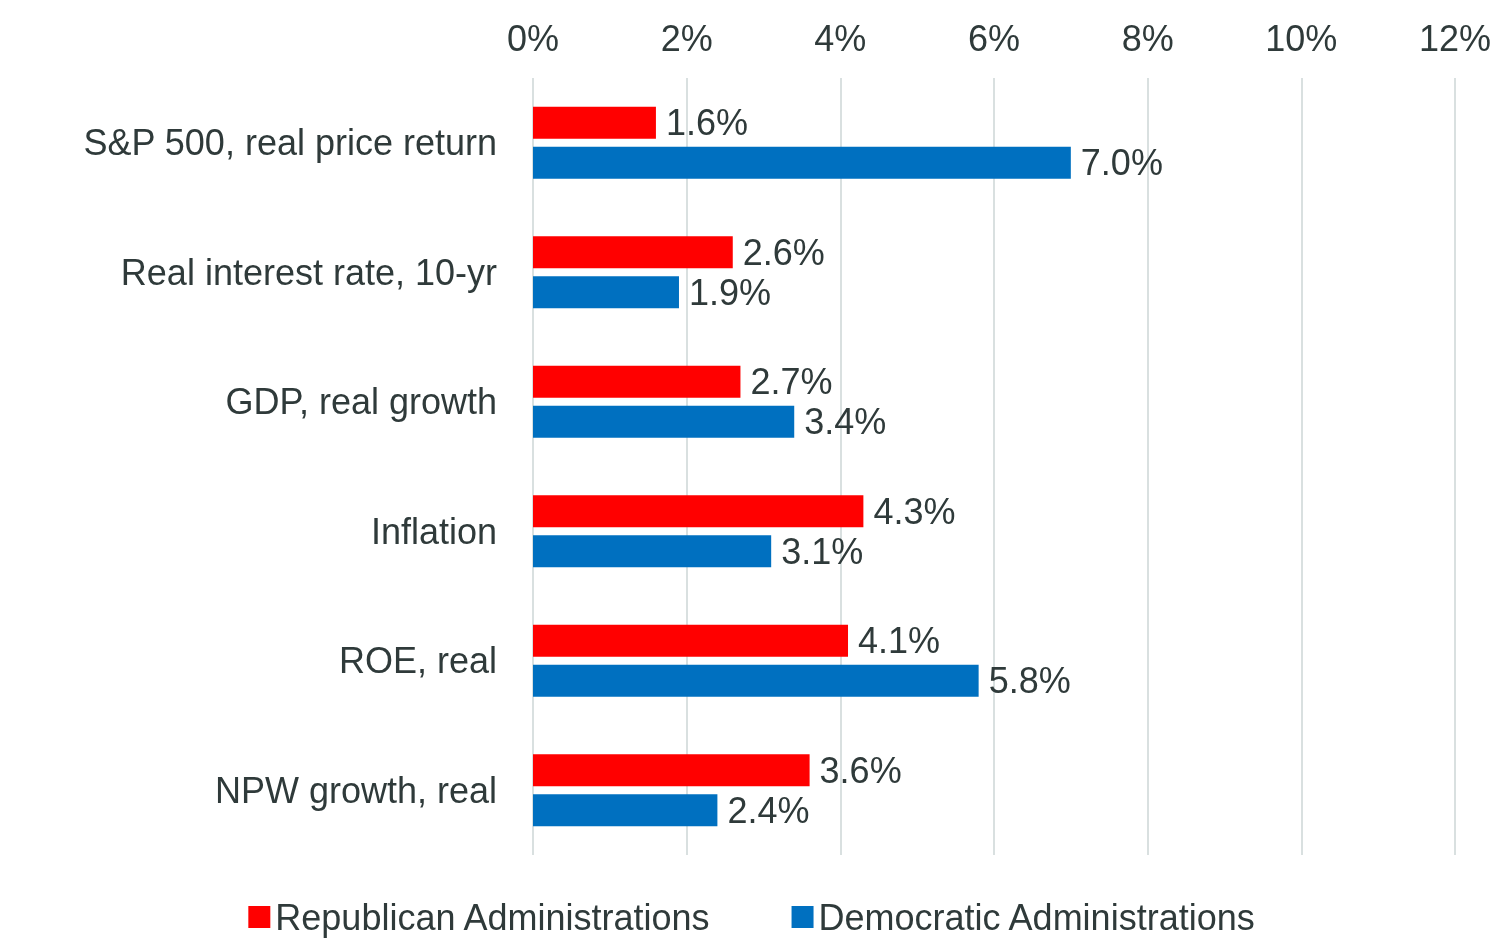  I want to click on data-label: 2.4%, so click(768, 810).